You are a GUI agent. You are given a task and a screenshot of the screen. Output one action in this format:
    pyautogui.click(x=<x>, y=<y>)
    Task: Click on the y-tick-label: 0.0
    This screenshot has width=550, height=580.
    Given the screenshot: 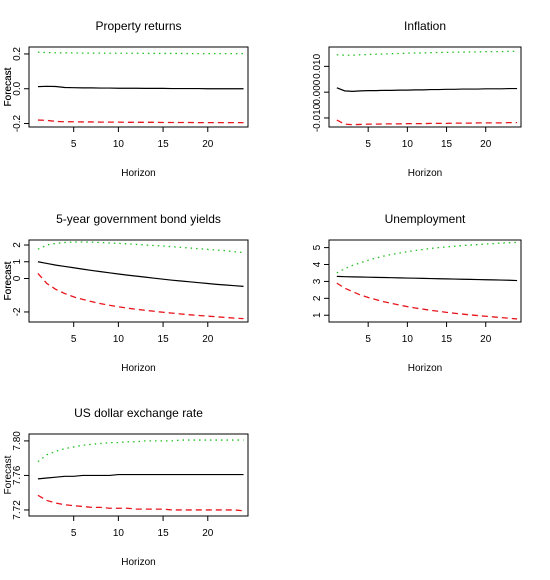 What is the action you would take?
    pyautogui.click(x=17, y=88)
    